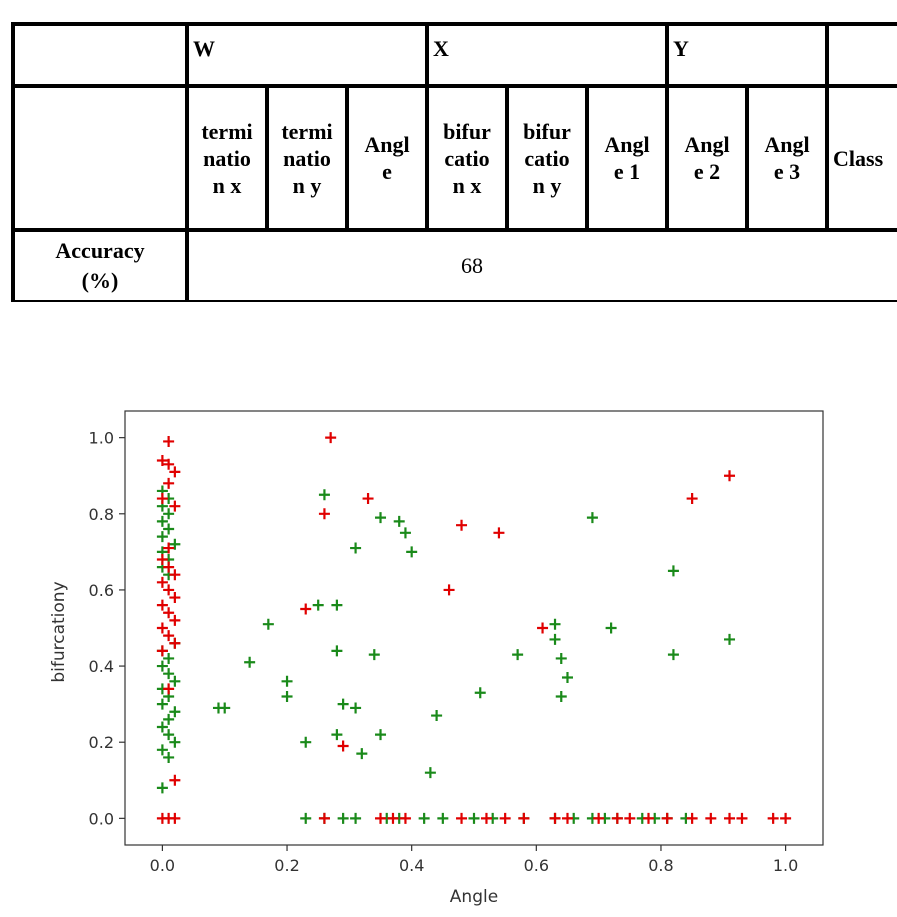 The width and height of the screenshot is (897, 917). Describe the element at coordinates (474, 897) in the screenshot. I see `x-axis-label: Angle` at that location.